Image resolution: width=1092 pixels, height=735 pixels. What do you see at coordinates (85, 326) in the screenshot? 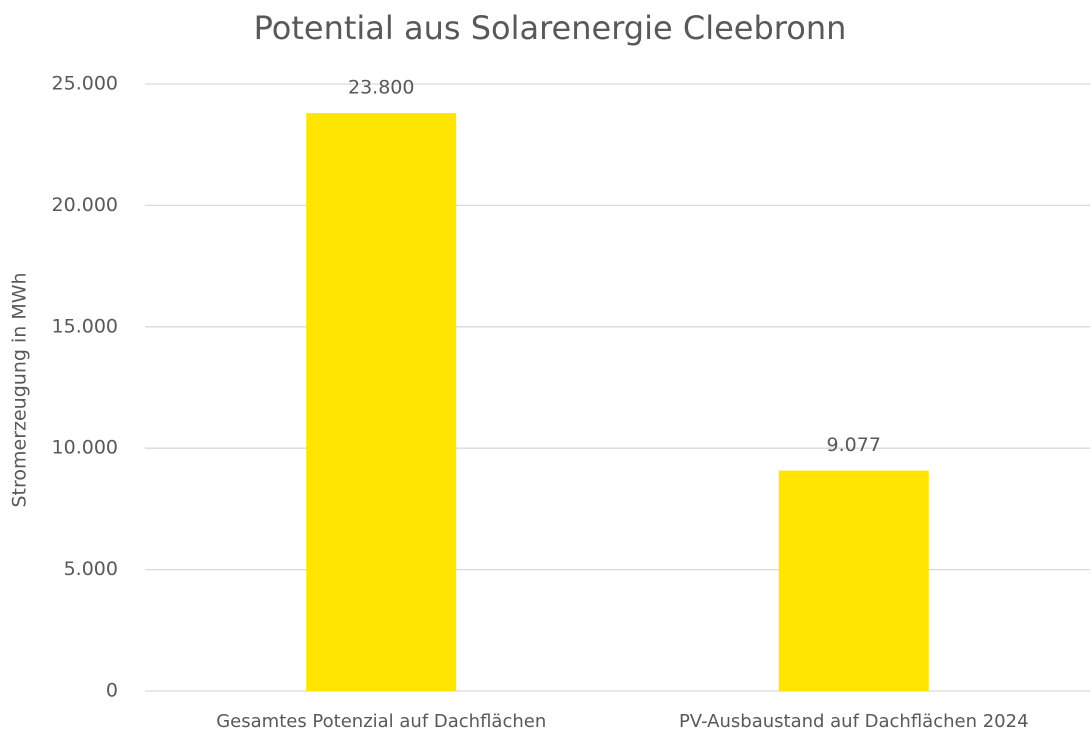
I see `y-tick-label: 15.000` at bounding box center [85, 326].